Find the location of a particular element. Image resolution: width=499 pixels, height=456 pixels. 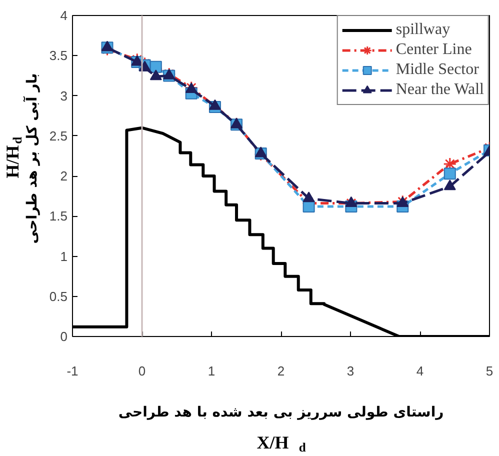

y-tick-label: 1.5 is located at coordinates (58, 216).